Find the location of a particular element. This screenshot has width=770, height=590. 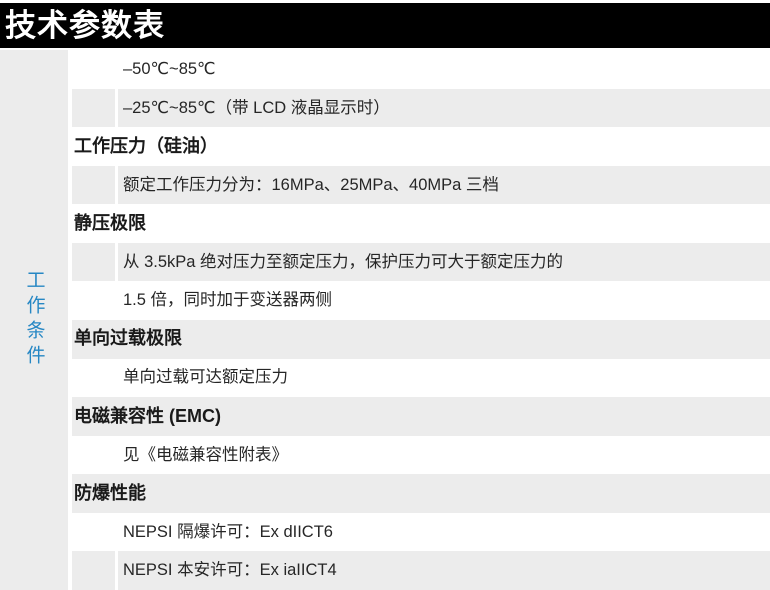

spec-heading-row: 工作压力（硅油） is located at coordinates (421, 146).